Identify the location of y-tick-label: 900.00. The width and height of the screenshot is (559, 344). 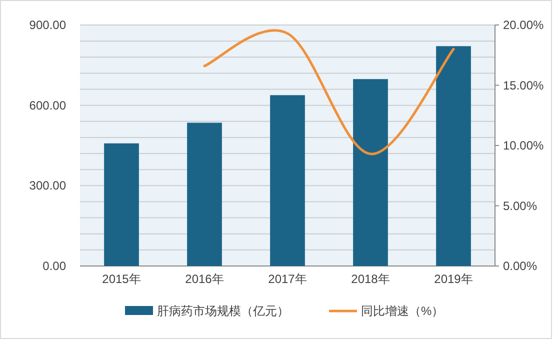
(47, 25).